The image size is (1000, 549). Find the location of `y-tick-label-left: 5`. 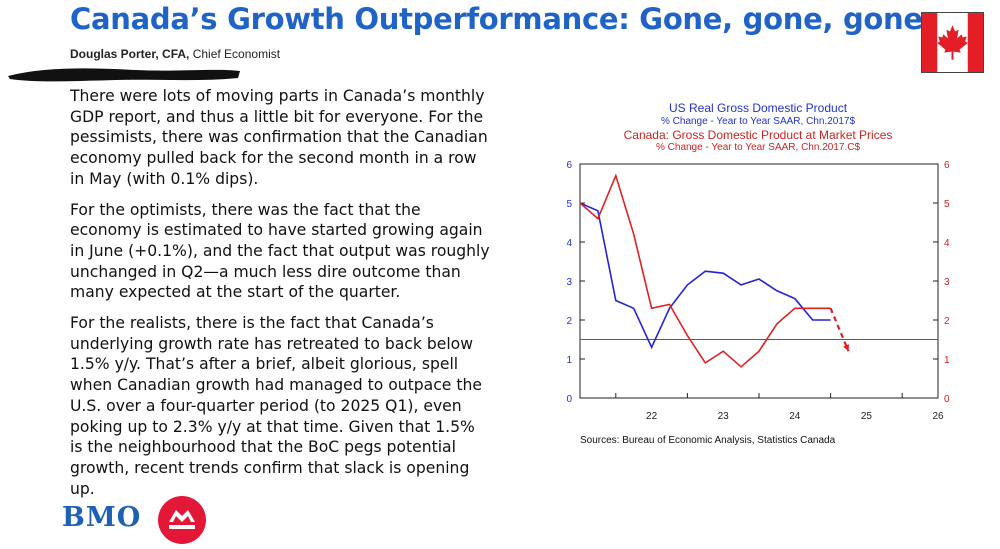

y-tick-label-left: 5 is located at coordinates (569, 204).